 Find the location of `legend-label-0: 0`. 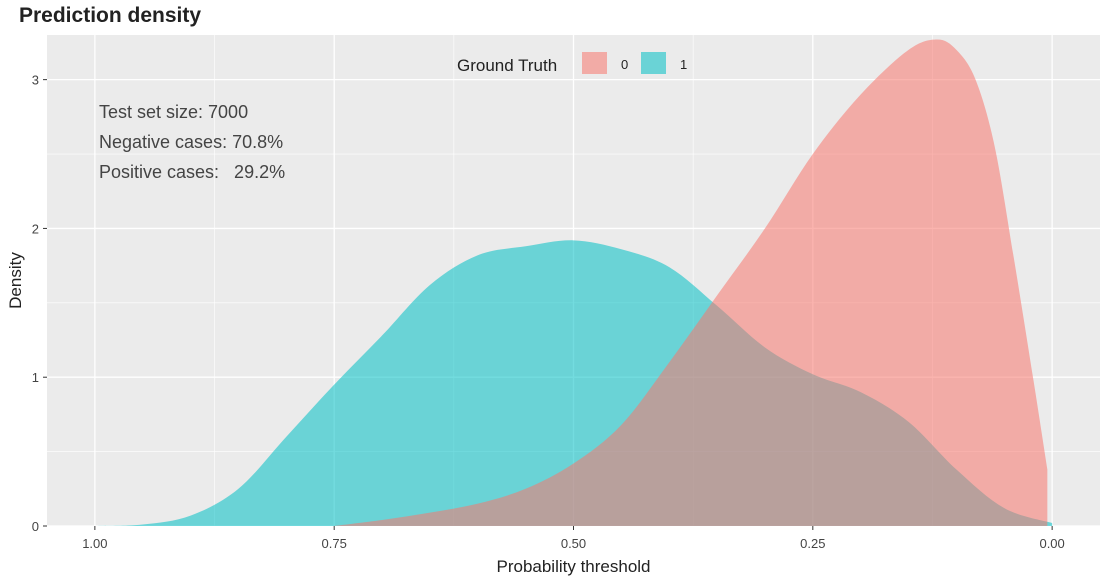

legend-label-0: 0 is located at coordinates (624, 64).